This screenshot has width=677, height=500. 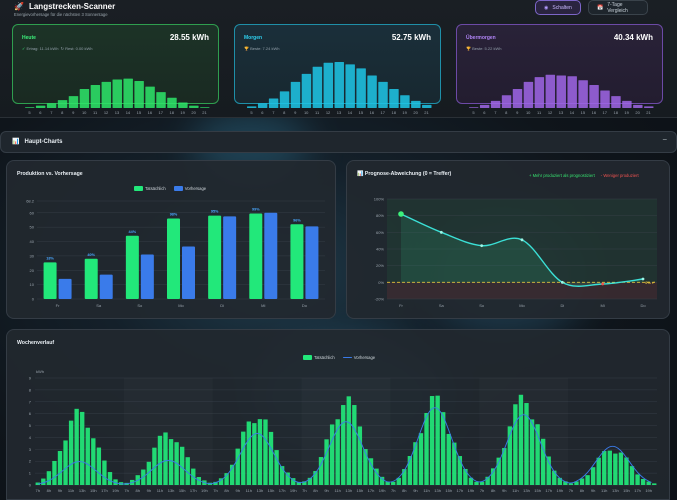 I want to click on hour-label: 13, so click(x=339, y=112).